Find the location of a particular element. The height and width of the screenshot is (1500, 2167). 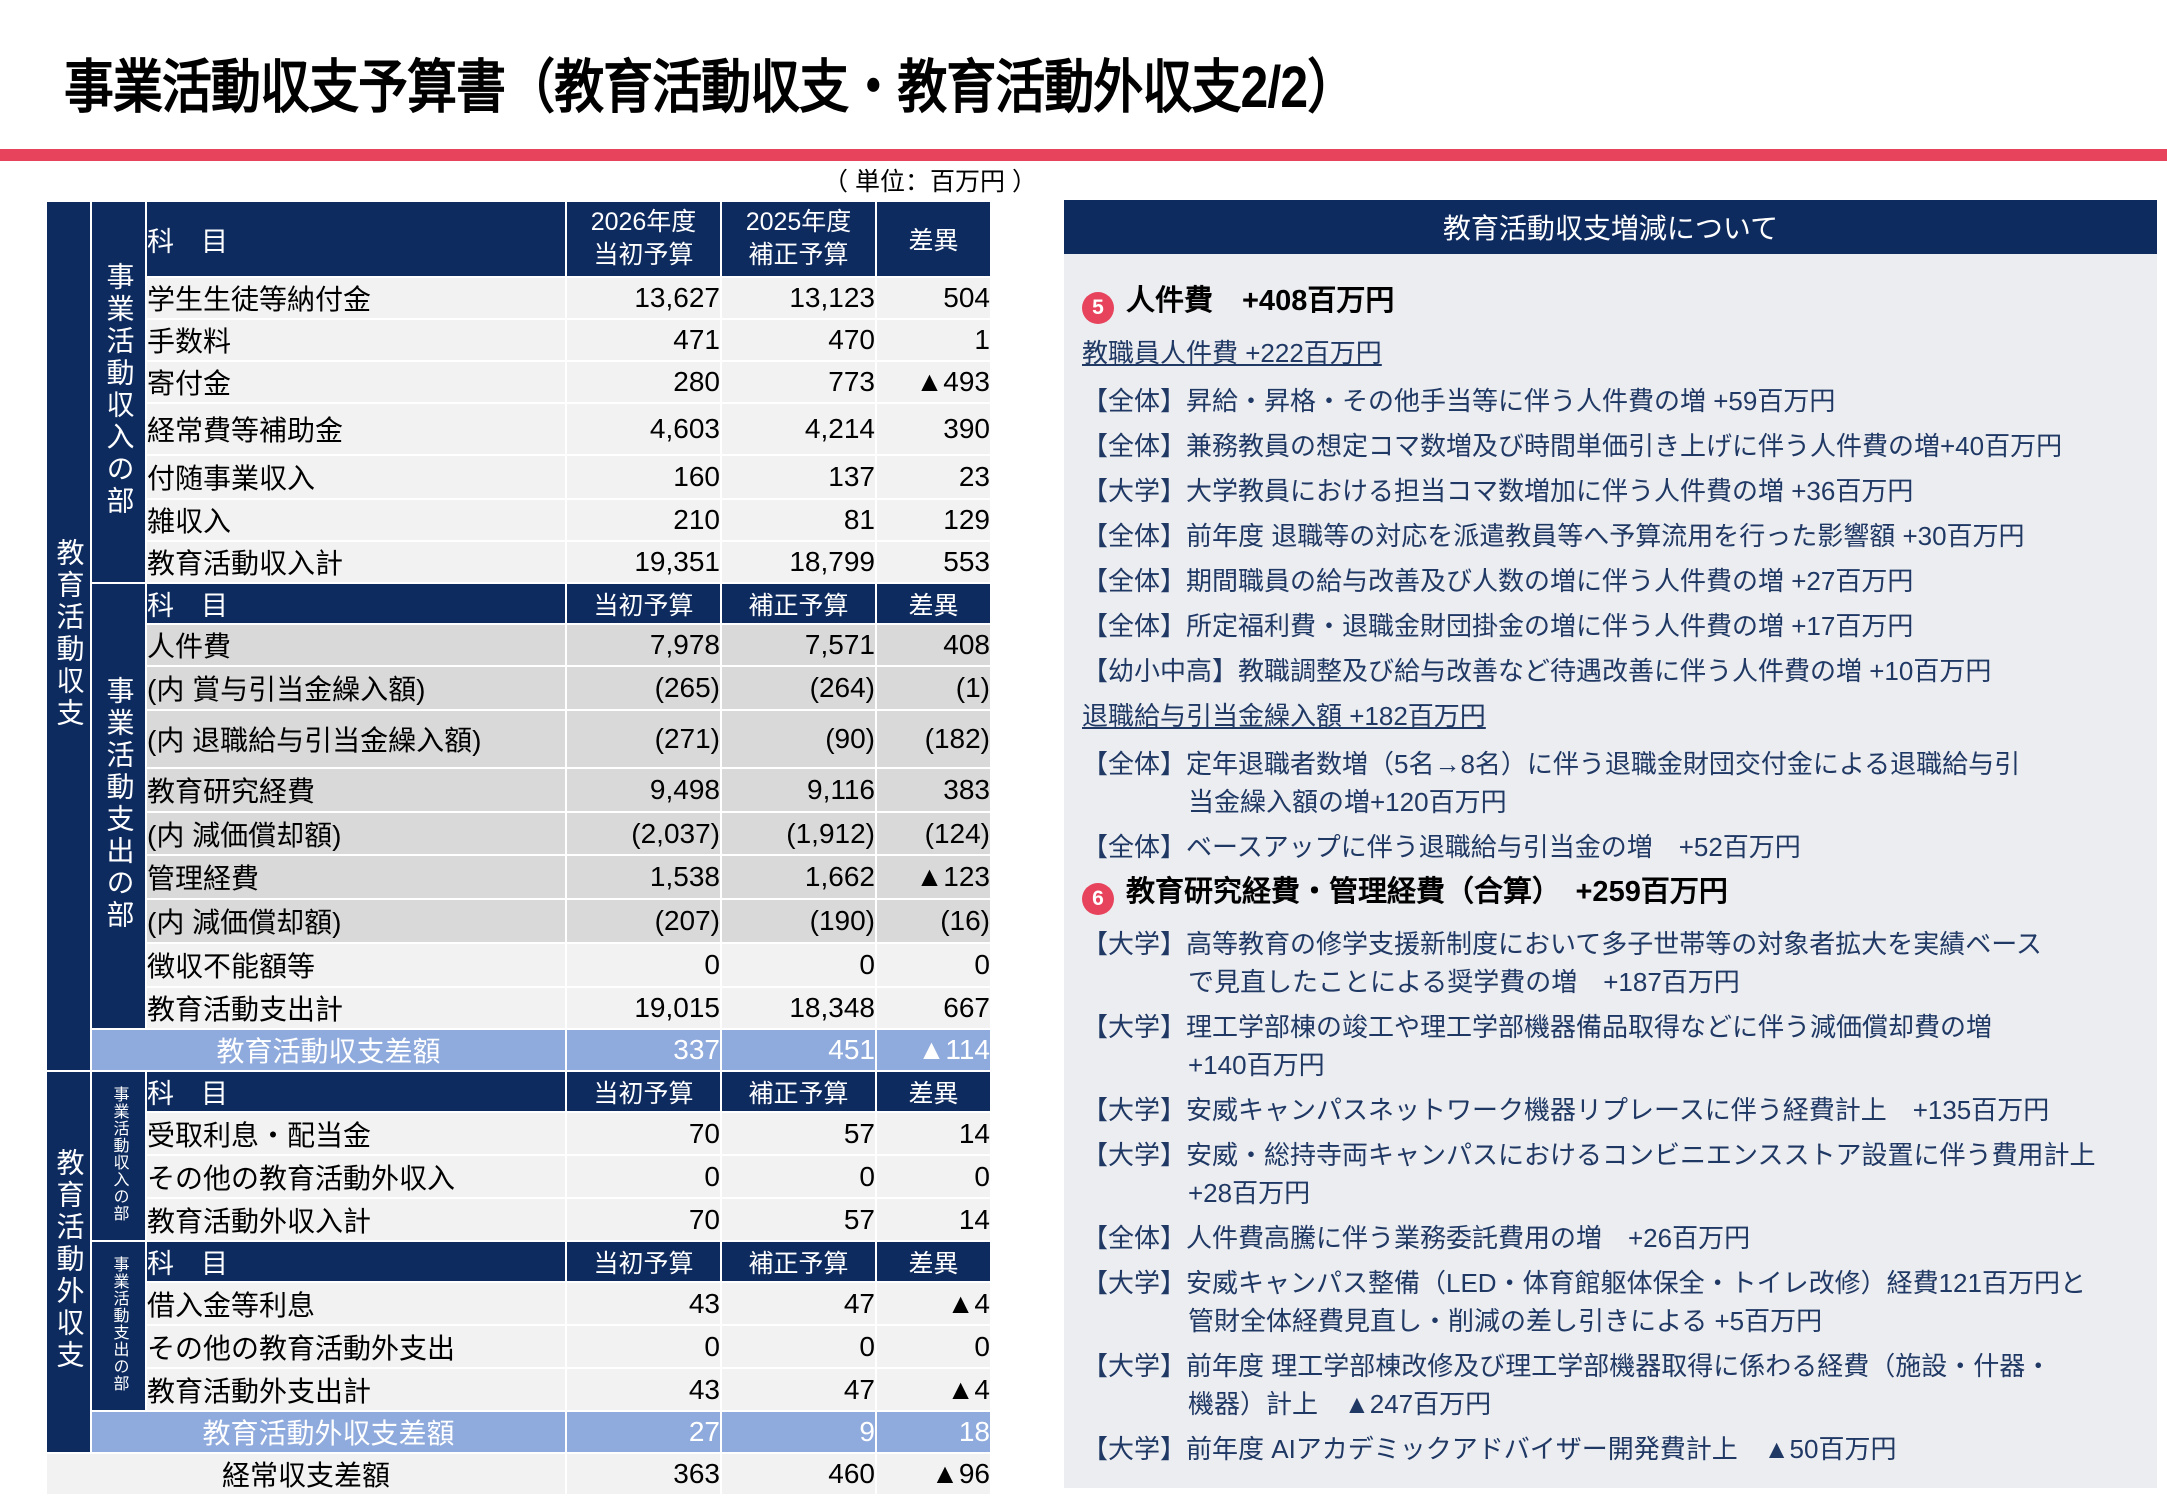

row-label-cell: 教育活動外収入計 is located at coordinates (356, 1219).